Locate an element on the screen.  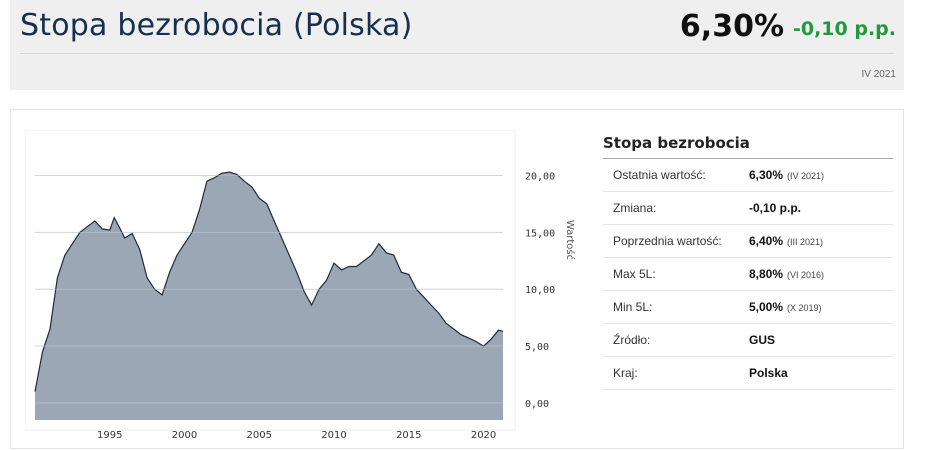
x-tick-label: 2005 is located at coordinates (259, 435).